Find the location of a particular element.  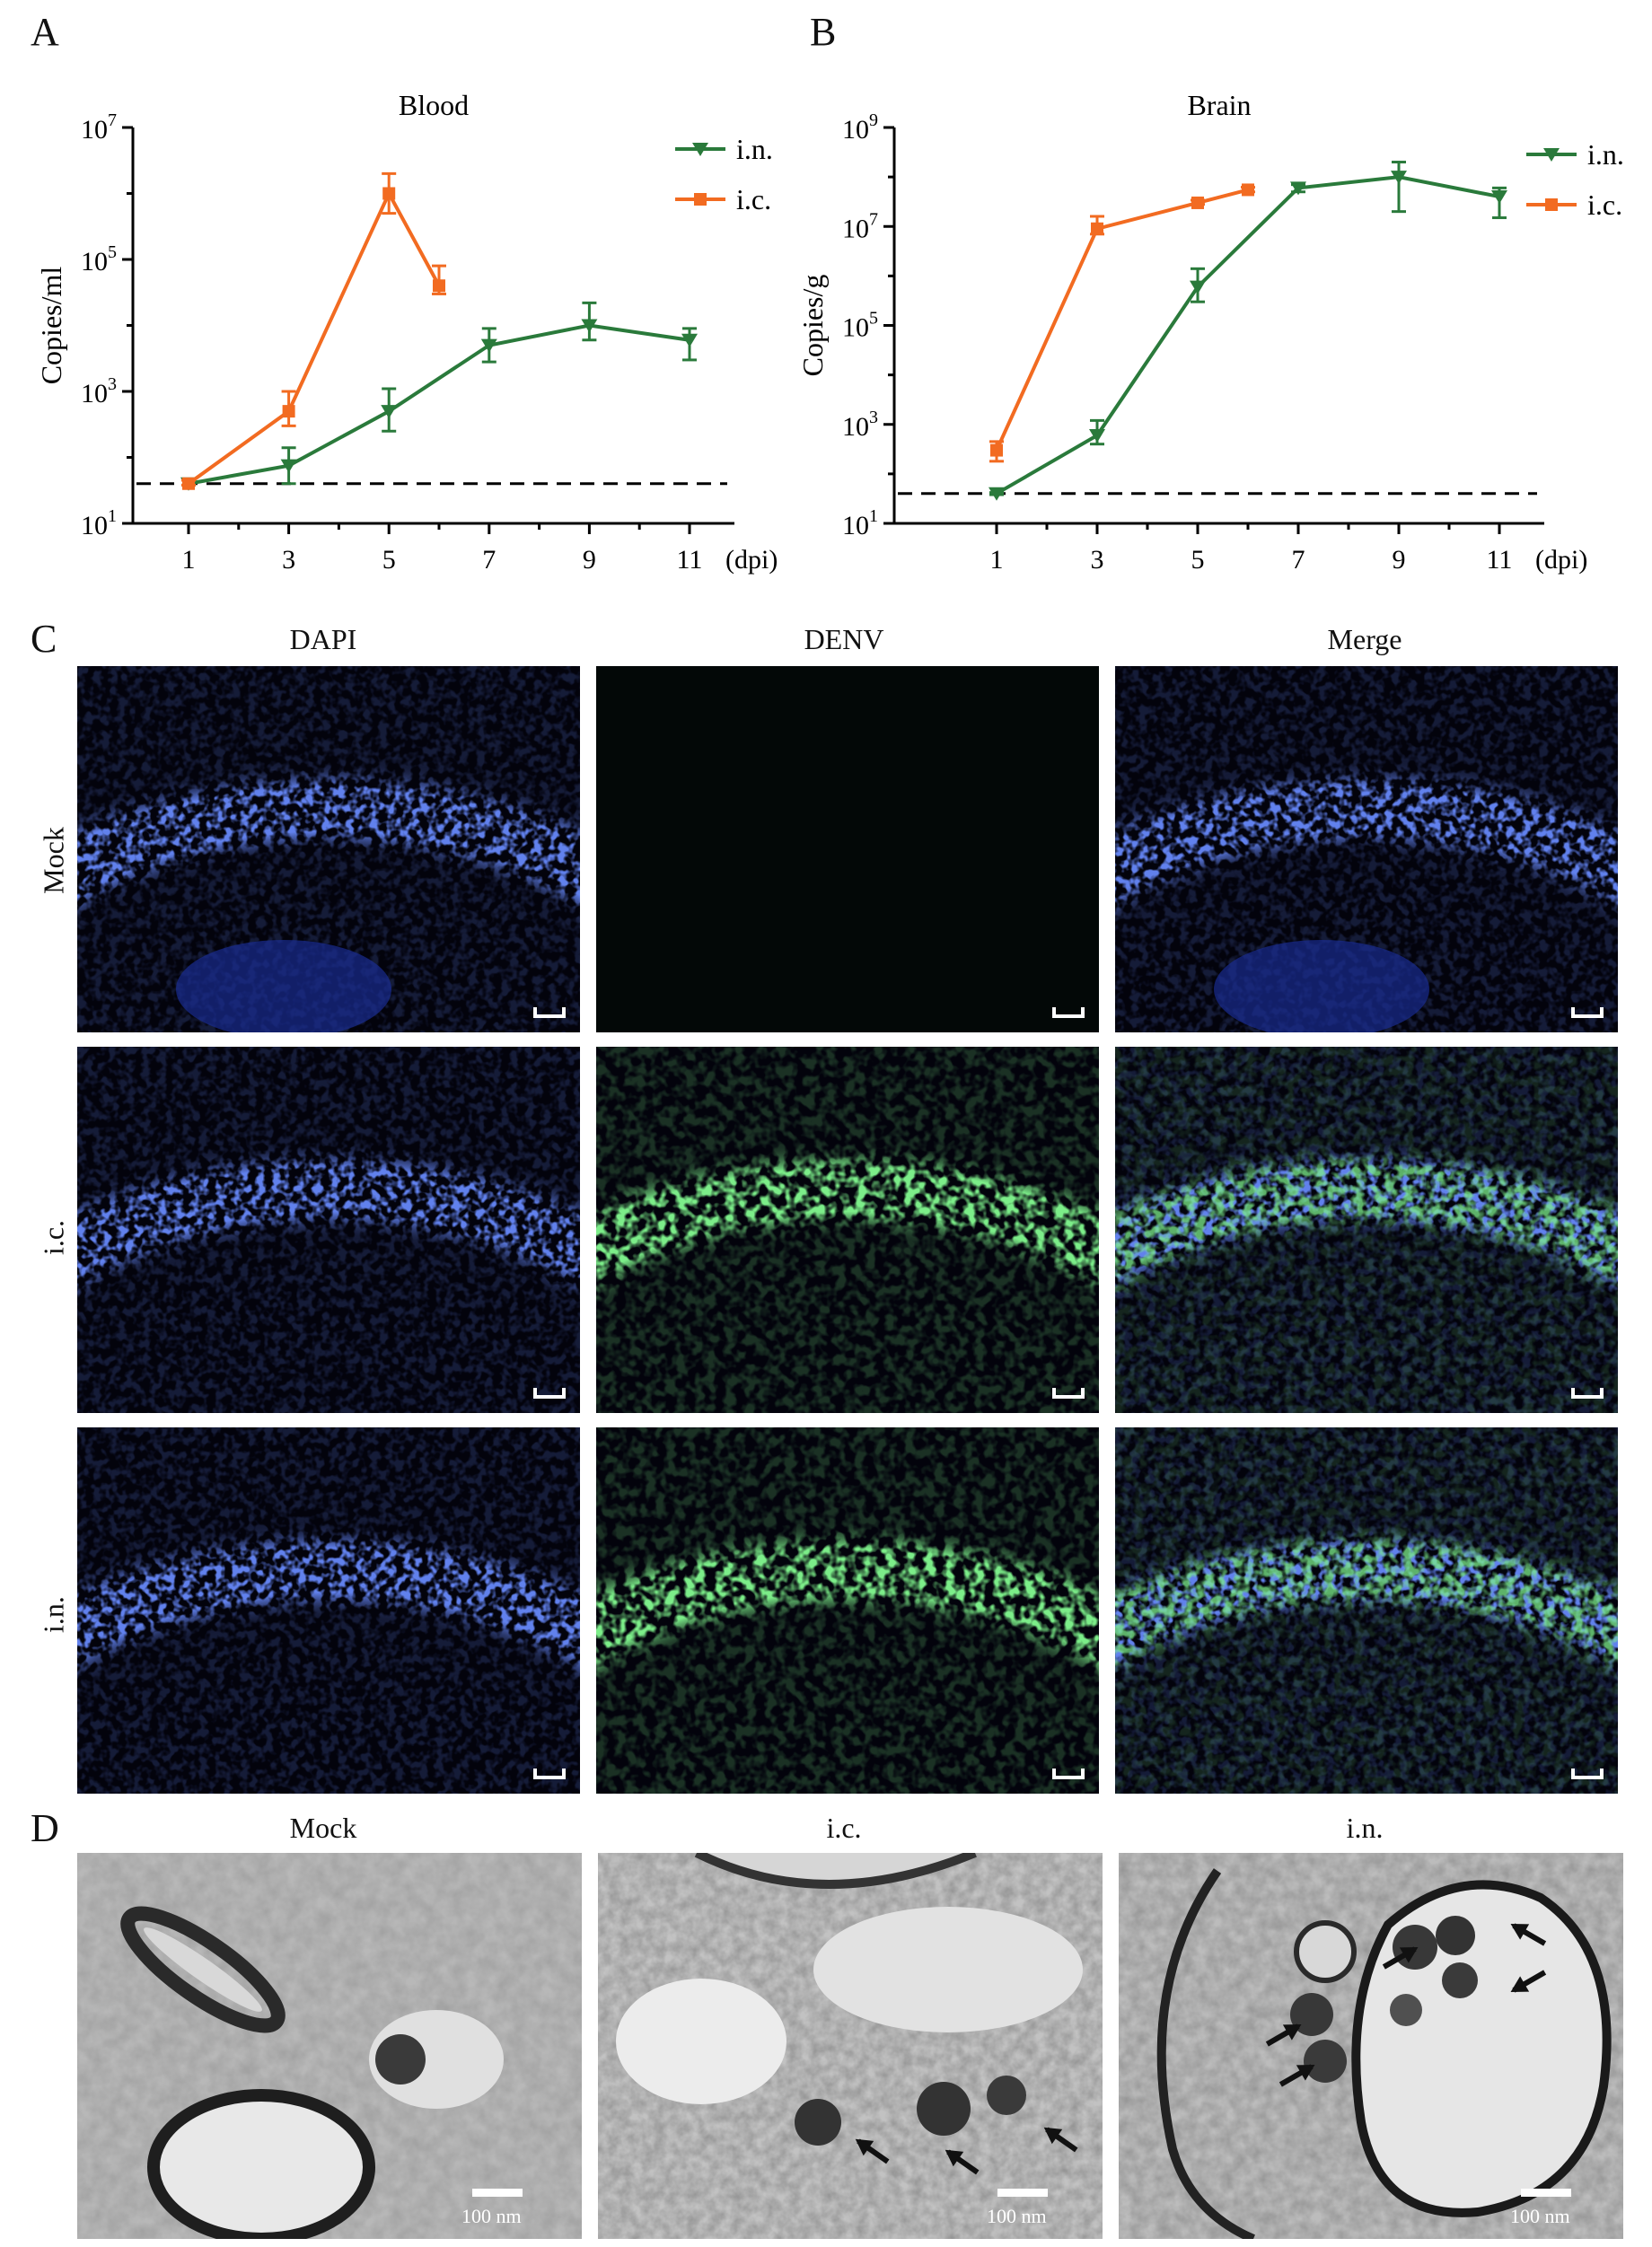

em-header-mock: Mock is located at coordinates (323, 1828).